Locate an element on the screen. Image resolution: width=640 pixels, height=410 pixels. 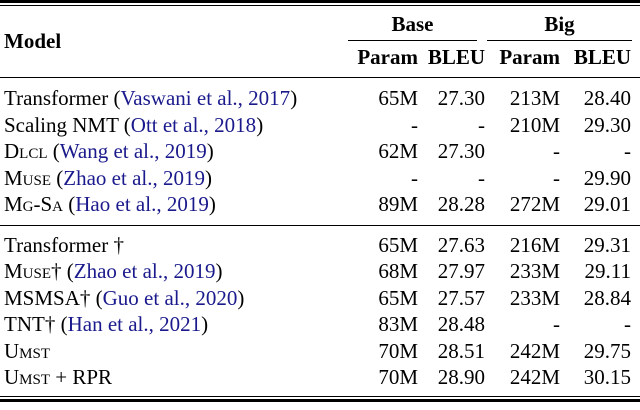
param-value: 68M is located at coordinates (398, 271).